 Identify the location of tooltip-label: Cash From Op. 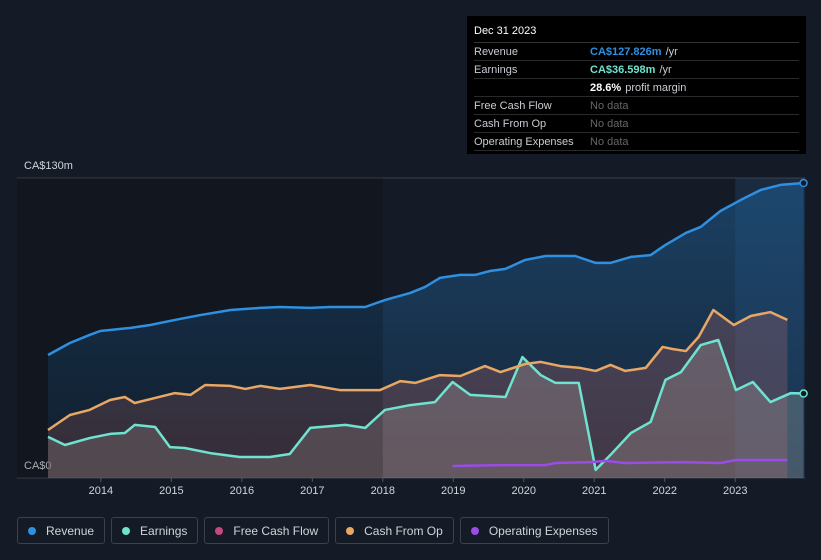
(510, 123).